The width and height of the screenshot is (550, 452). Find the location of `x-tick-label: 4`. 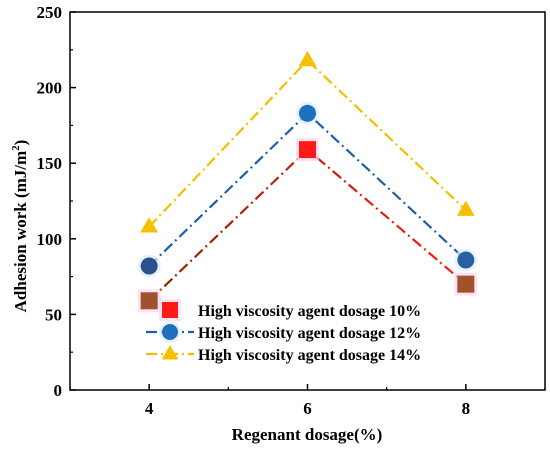

x-tick-label: 4 is located at coordinates (149, 408).